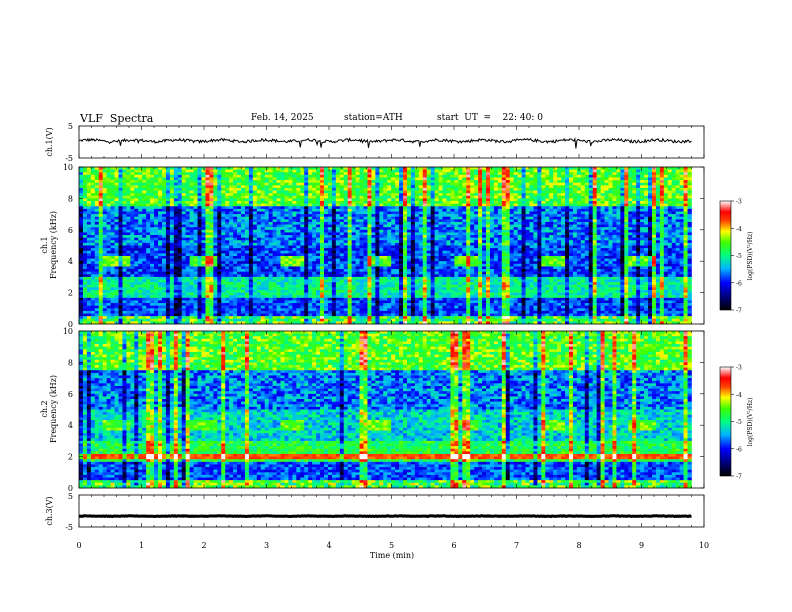 This screenshot has width=792, height=612. I want to click on station-label: station=ATH, so click(373, 118).